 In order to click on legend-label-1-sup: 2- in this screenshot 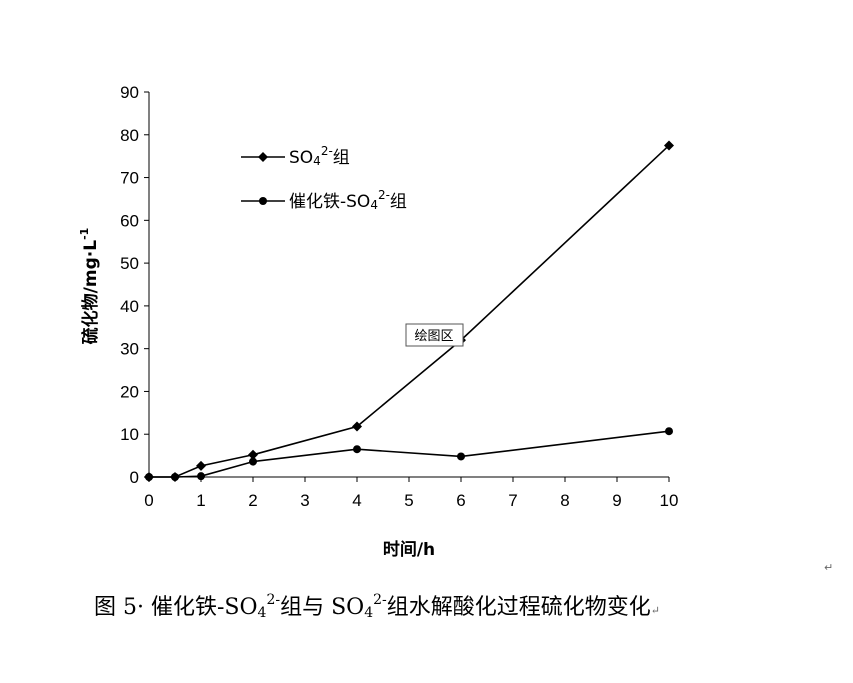, I will do `click(327, 151)`.